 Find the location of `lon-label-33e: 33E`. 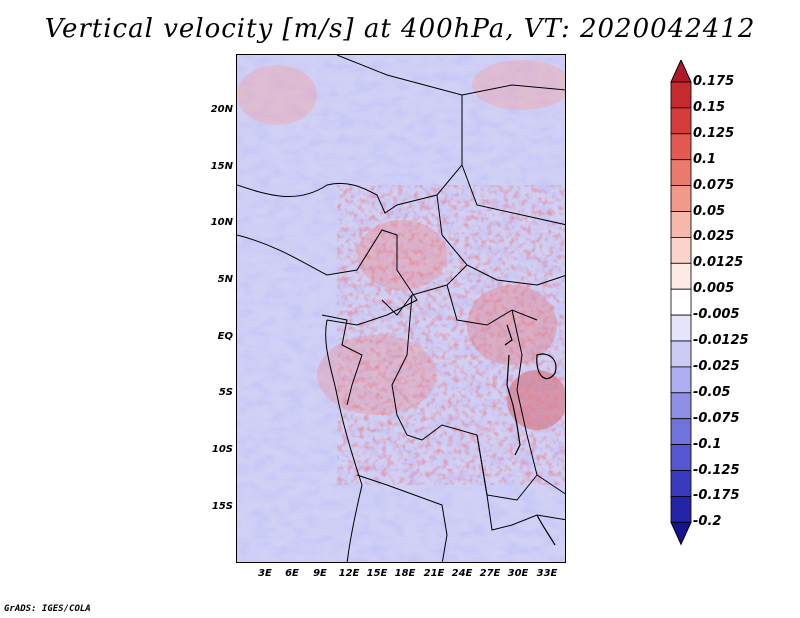

lon-label-33e: 33E is located at coordinates (547, 573).